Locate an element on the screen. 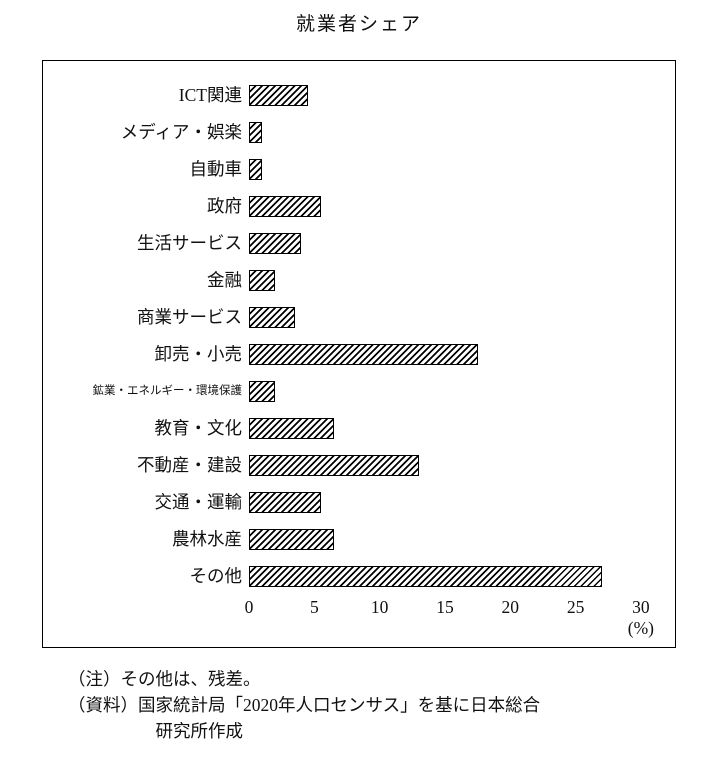 This screenshot has height=780, width=718. x-tick-label: 20 is located at coordinates (510, 607).